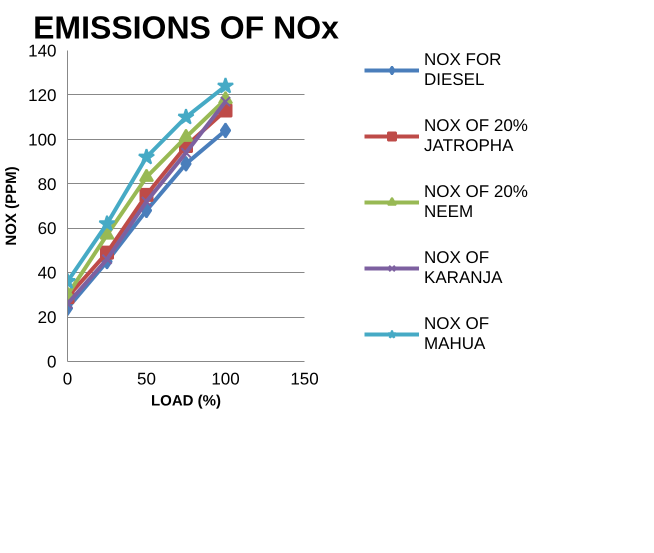  I want to click on y-tick-label: 0, so click(52, 362).